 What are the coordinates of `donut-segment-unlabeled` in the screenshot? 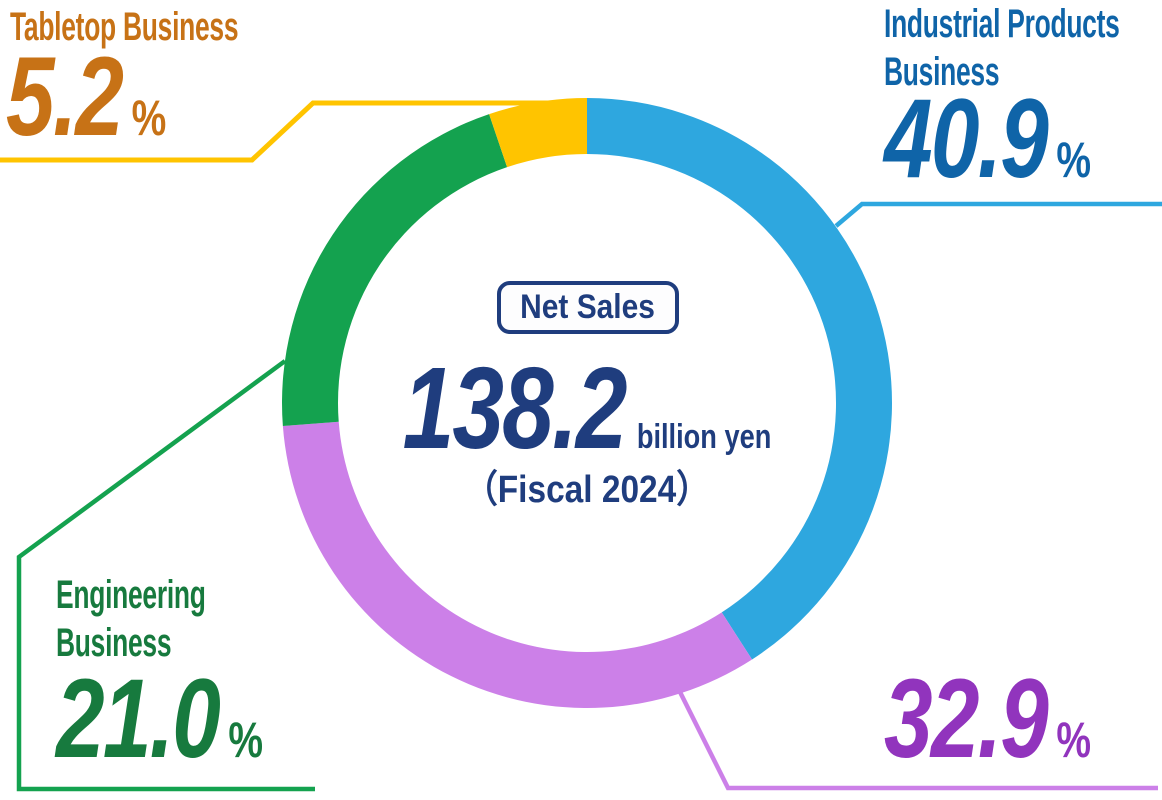 It's located at (517, 564).